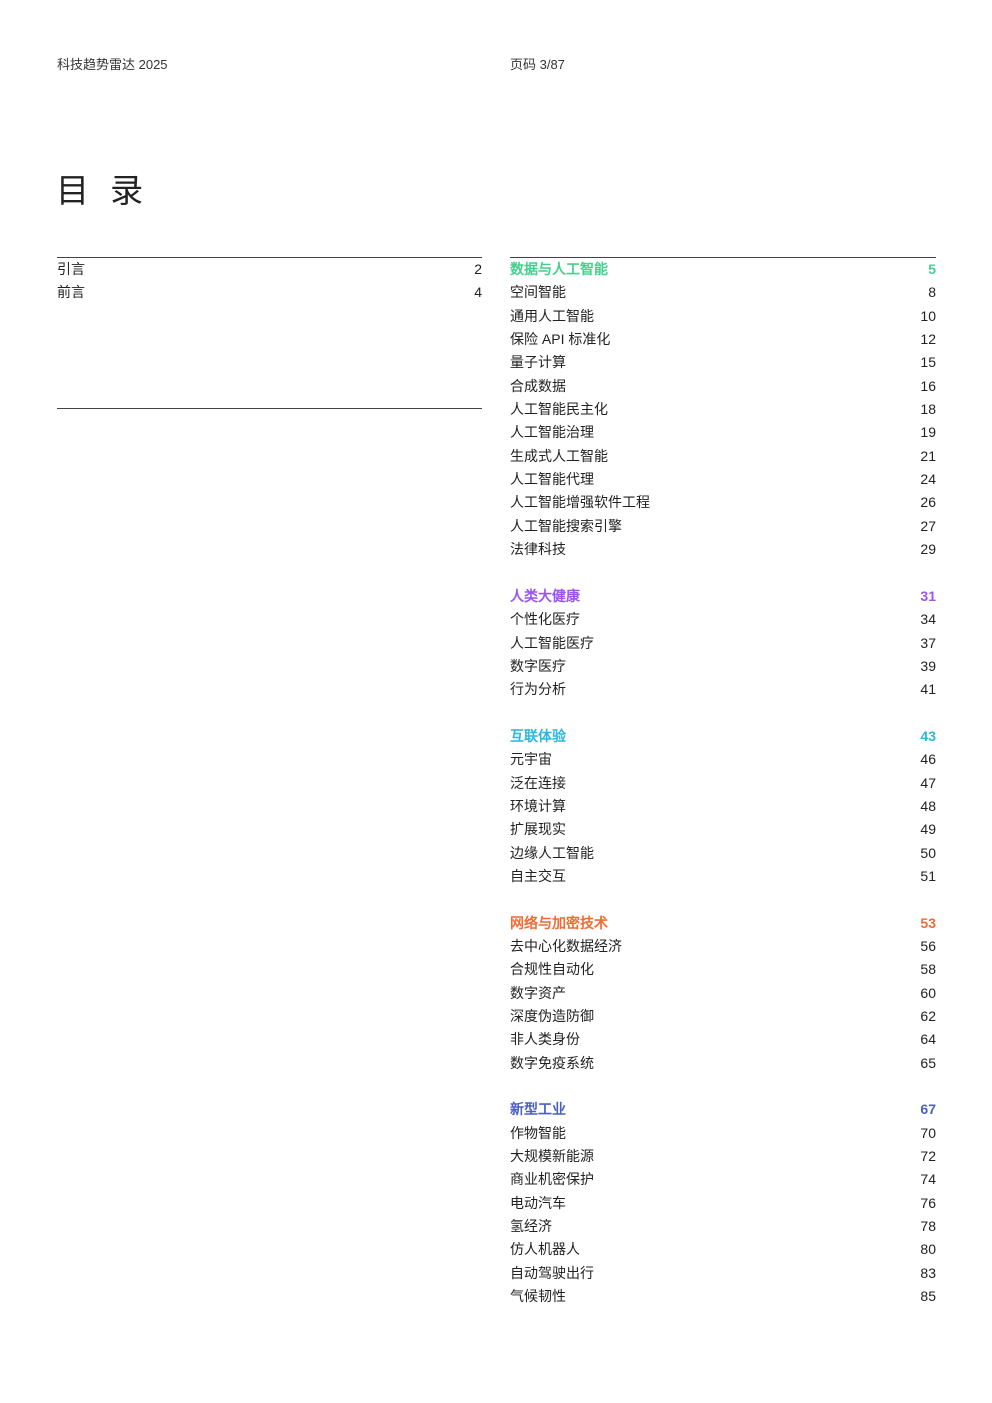 Image resolution: width=992 pixels, height=1403 pixels. Describe the element at coordinates (545, 1249) in the screenshot. I see `entry-label: 仿人机器人` at that location.